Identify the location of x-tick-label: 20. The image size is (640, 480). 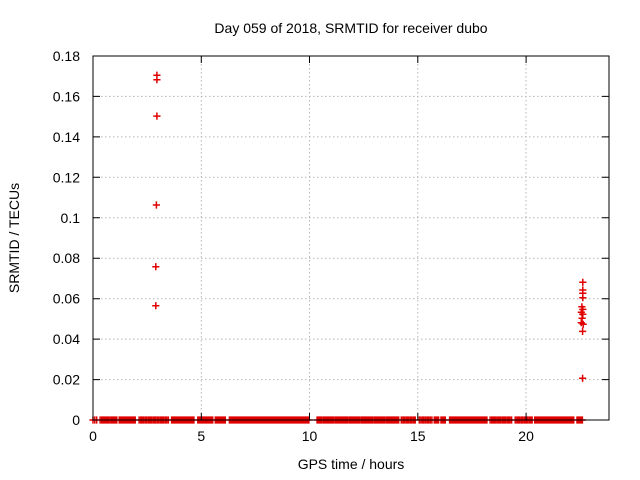
(526, 436).